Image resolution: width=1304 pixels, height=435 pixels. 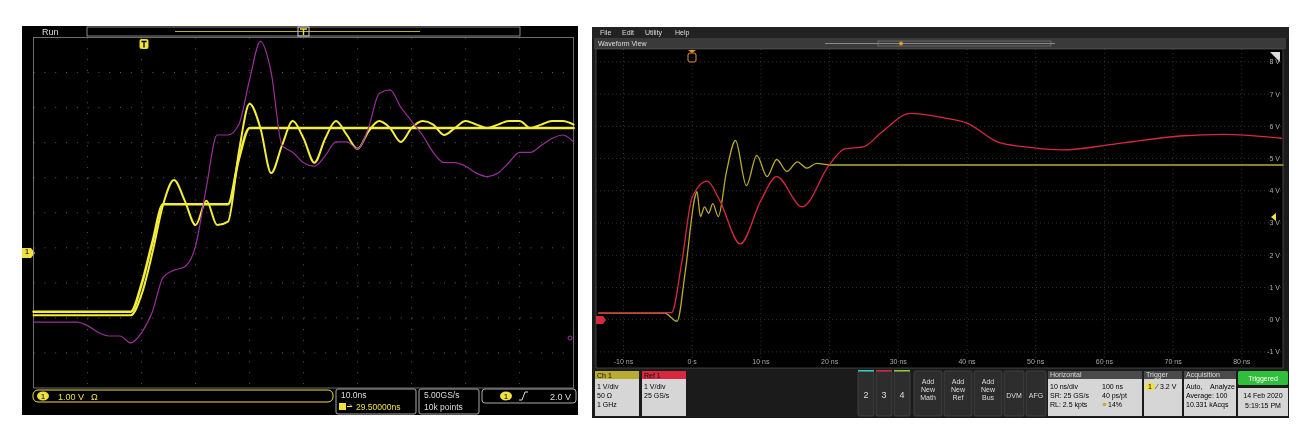 I want to click on text: 29.50000ns, so click(x=378, y=407).